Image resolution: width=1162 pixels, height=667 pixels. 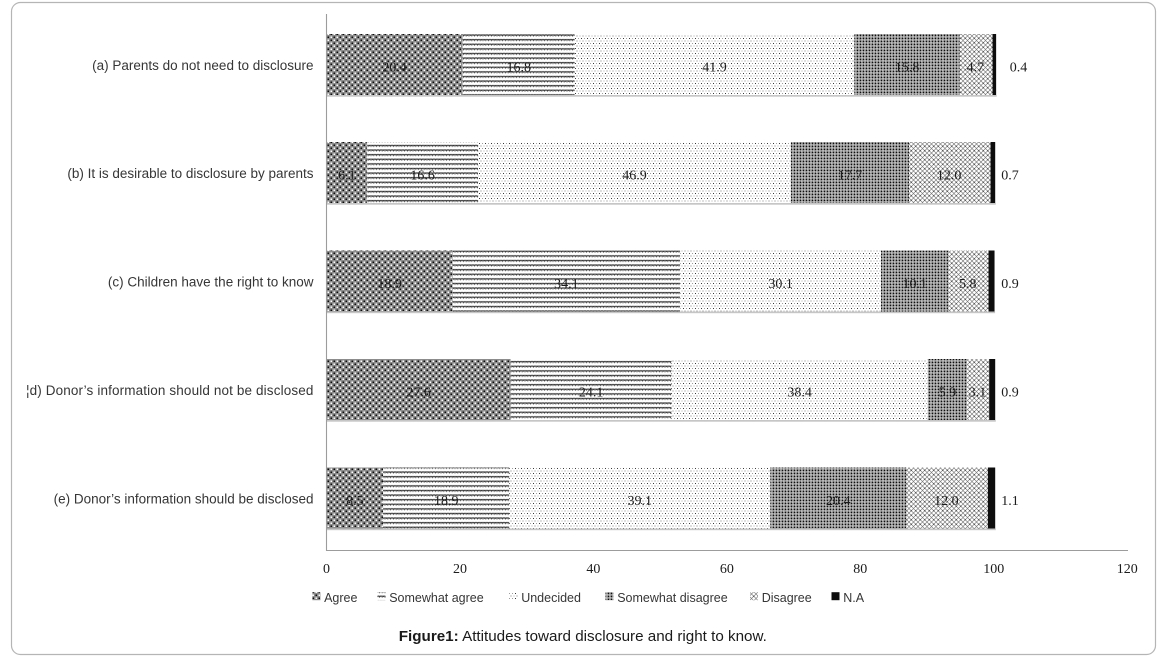 What do you see at coordinates (787, 598) in the screenshot?
I see `svg-text: Disagree` at bounding box center [787, 598].